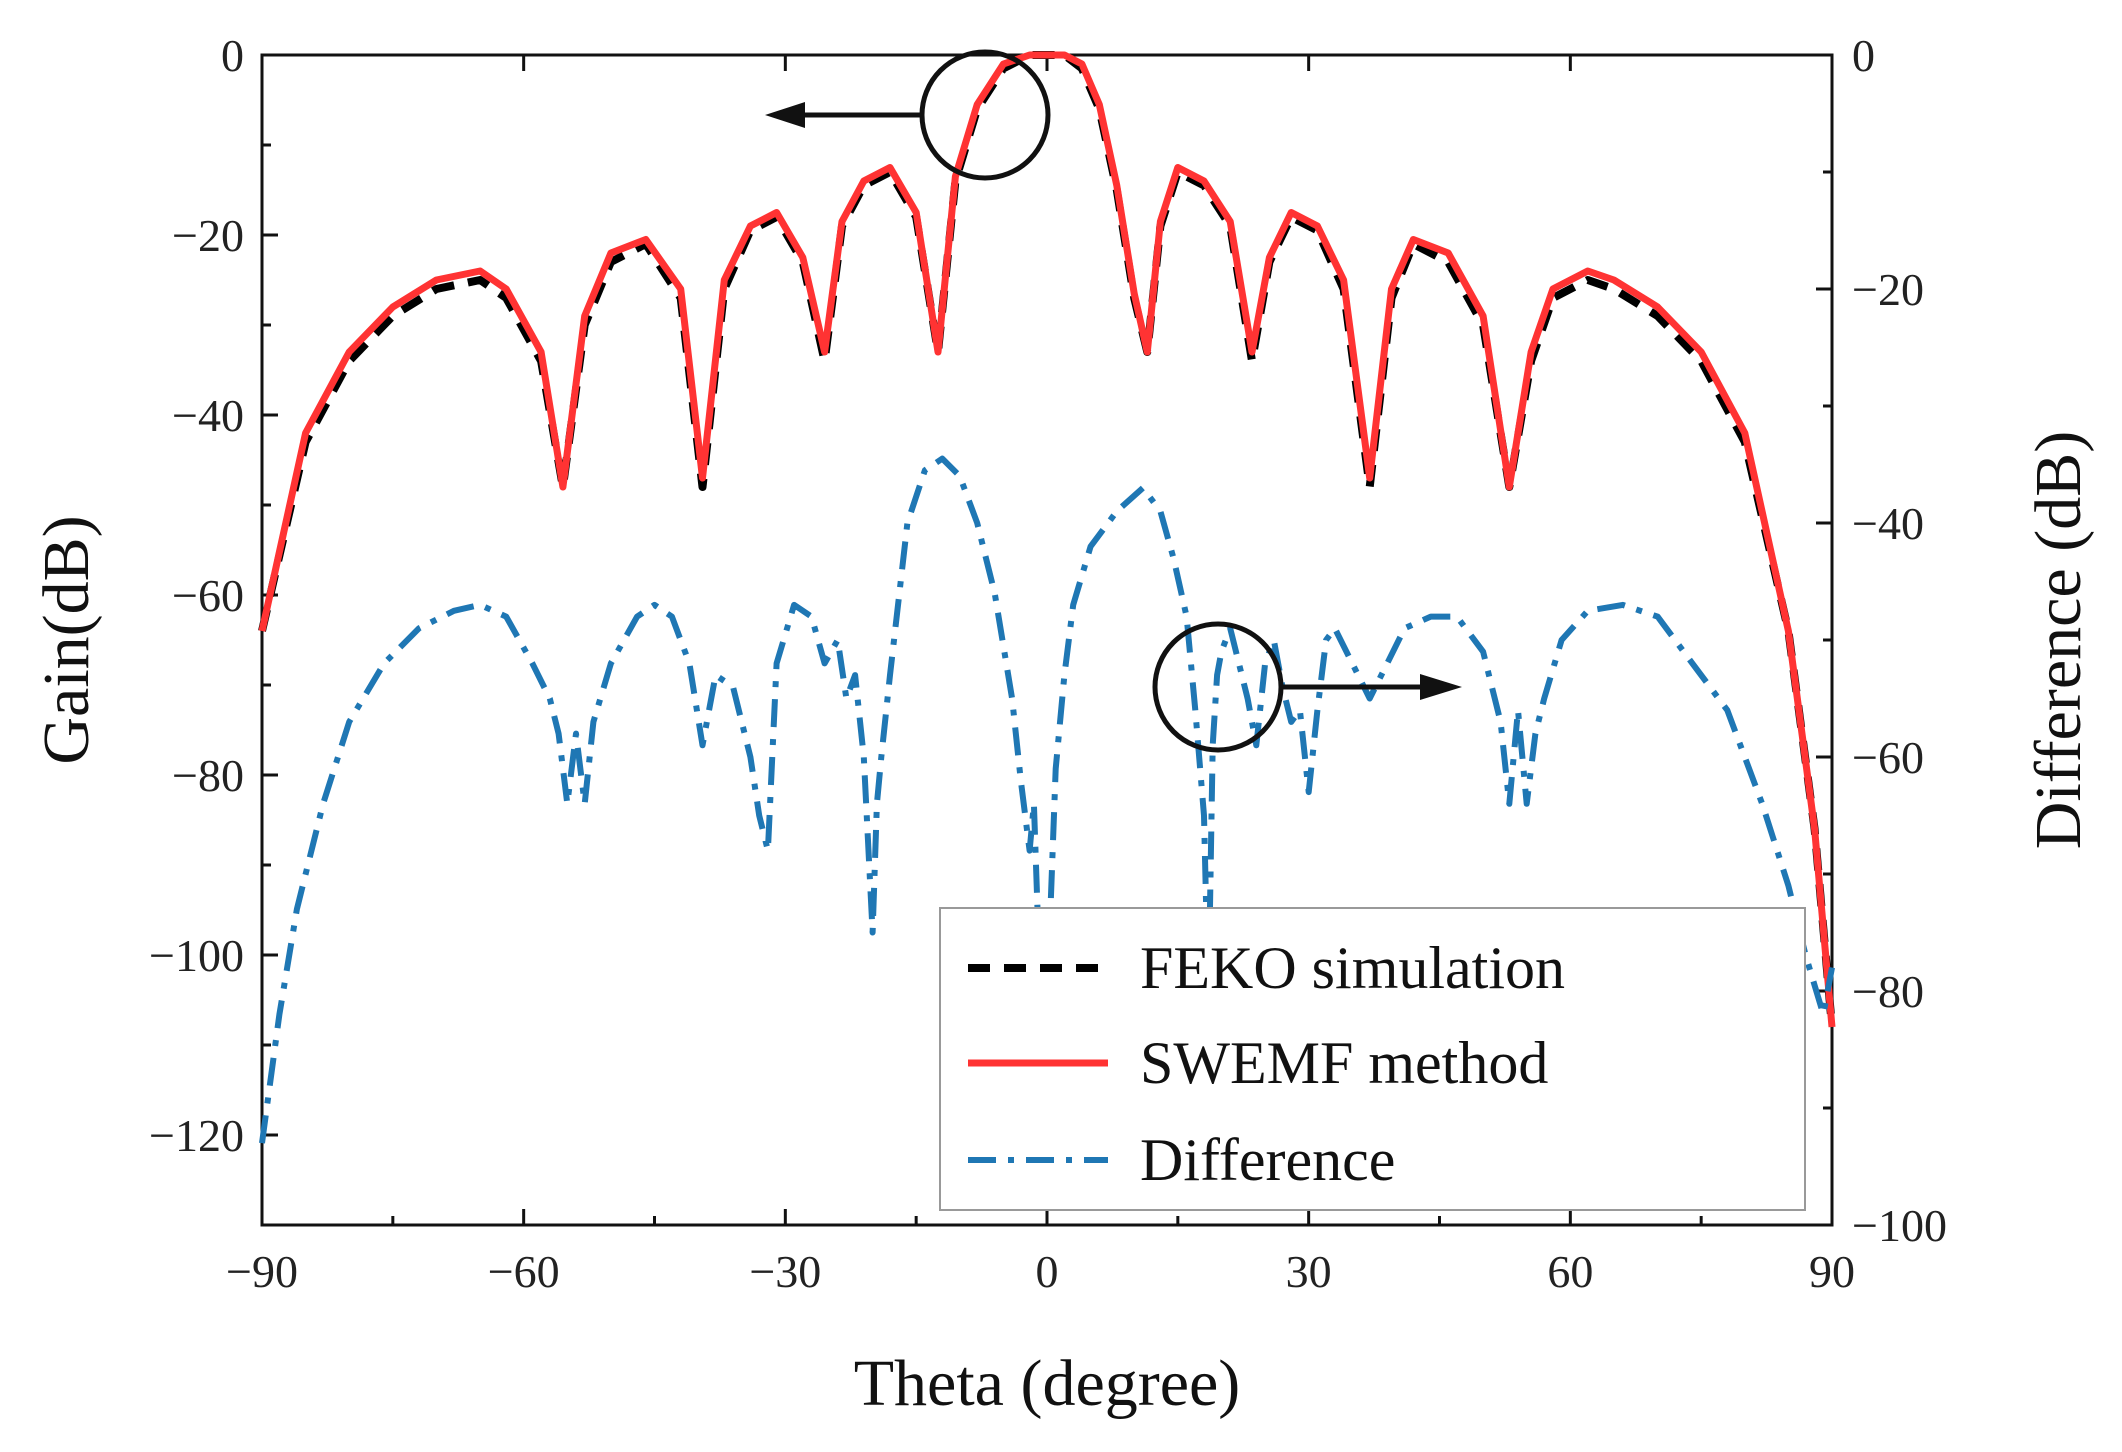 Image resolution: width=2122 pixels, height=1452 pixels. What do you see at coordinates (985, 115) in the screenshot?
I see `annotation-circle-left` at bounding box center [985, 115].